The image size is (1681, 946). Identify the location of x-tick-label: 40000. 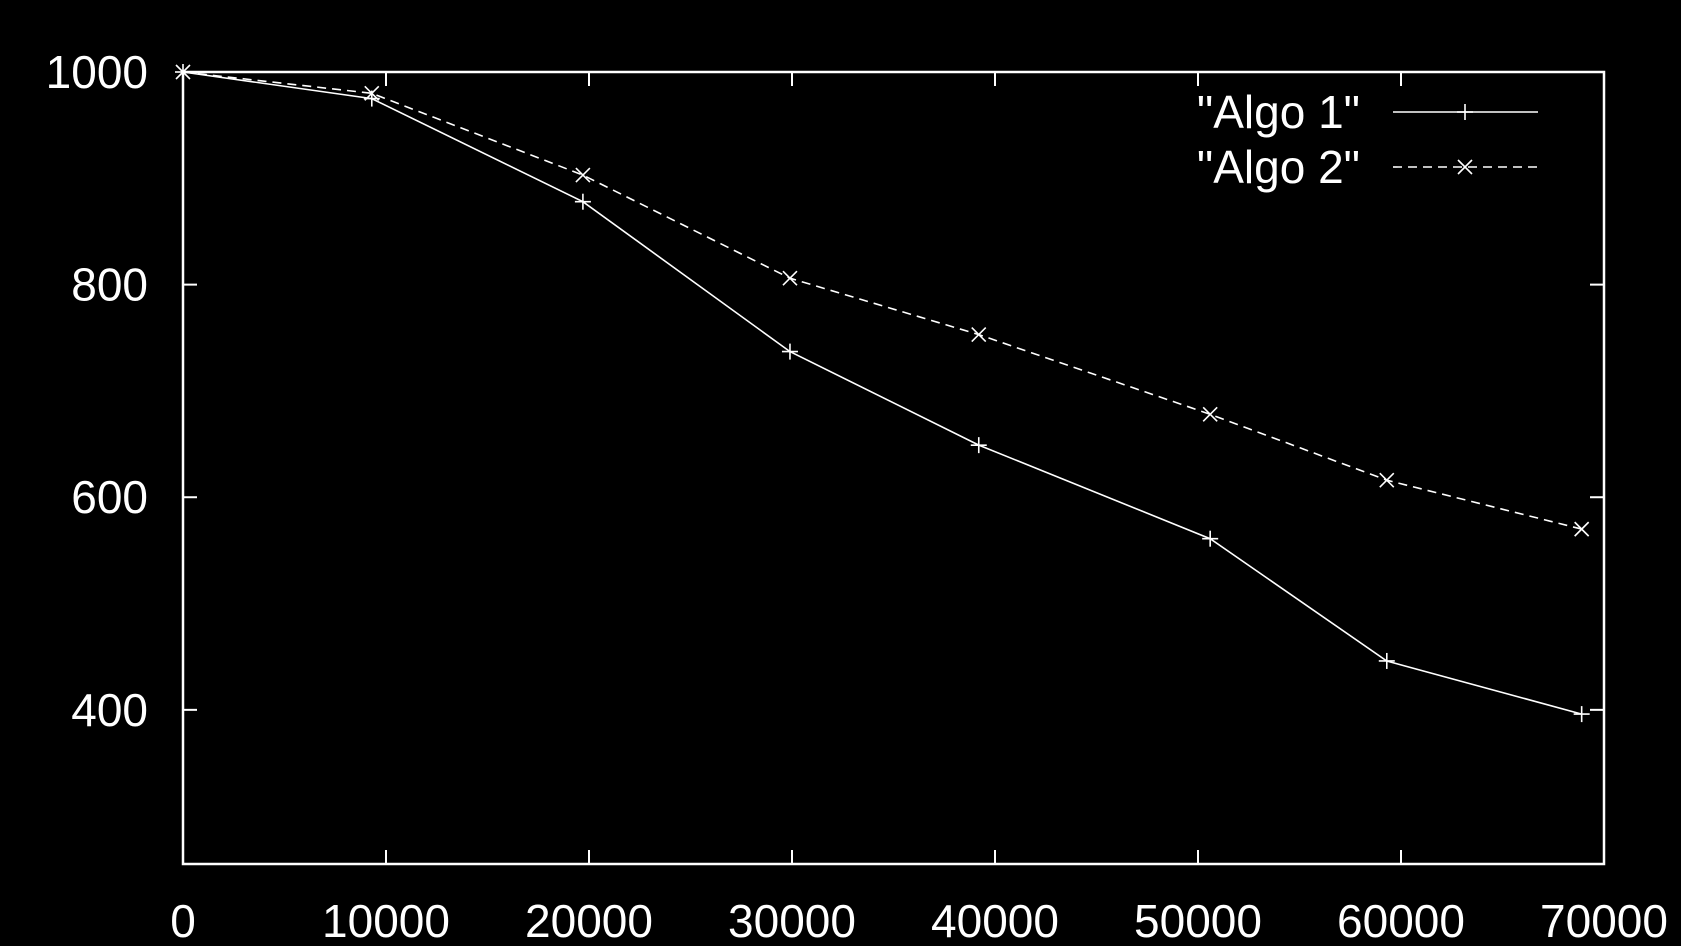
(995, 920).